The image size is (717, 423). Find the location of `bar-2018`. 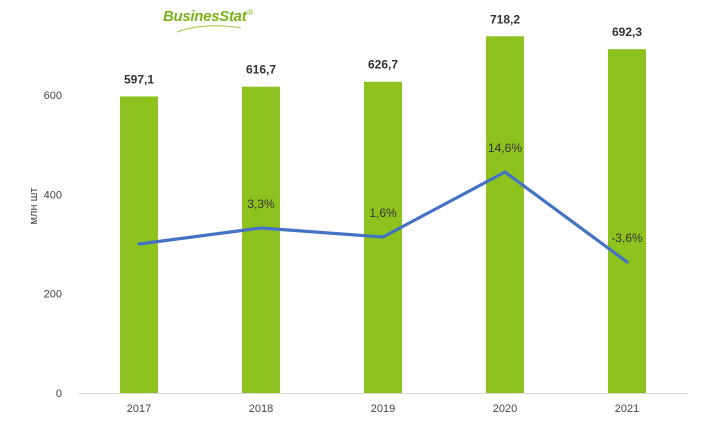

bar-2018 is located at coordinates (261, 240).